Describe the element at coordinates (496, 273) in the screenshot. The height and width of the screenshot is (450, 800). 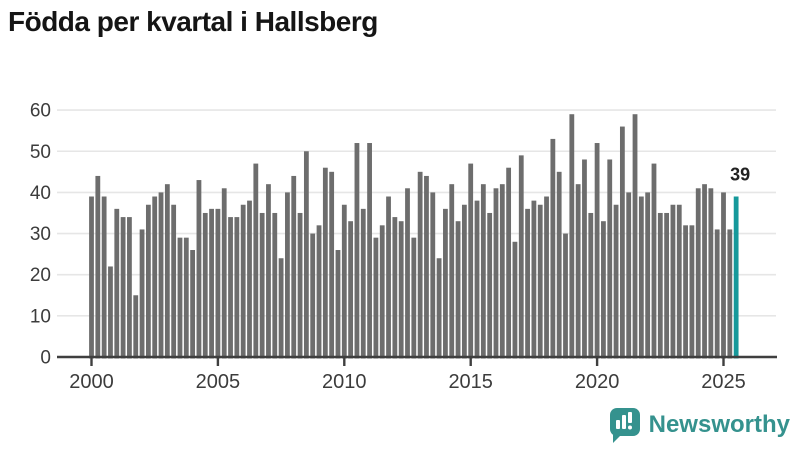
I see `bar-2016-q1` at that location.